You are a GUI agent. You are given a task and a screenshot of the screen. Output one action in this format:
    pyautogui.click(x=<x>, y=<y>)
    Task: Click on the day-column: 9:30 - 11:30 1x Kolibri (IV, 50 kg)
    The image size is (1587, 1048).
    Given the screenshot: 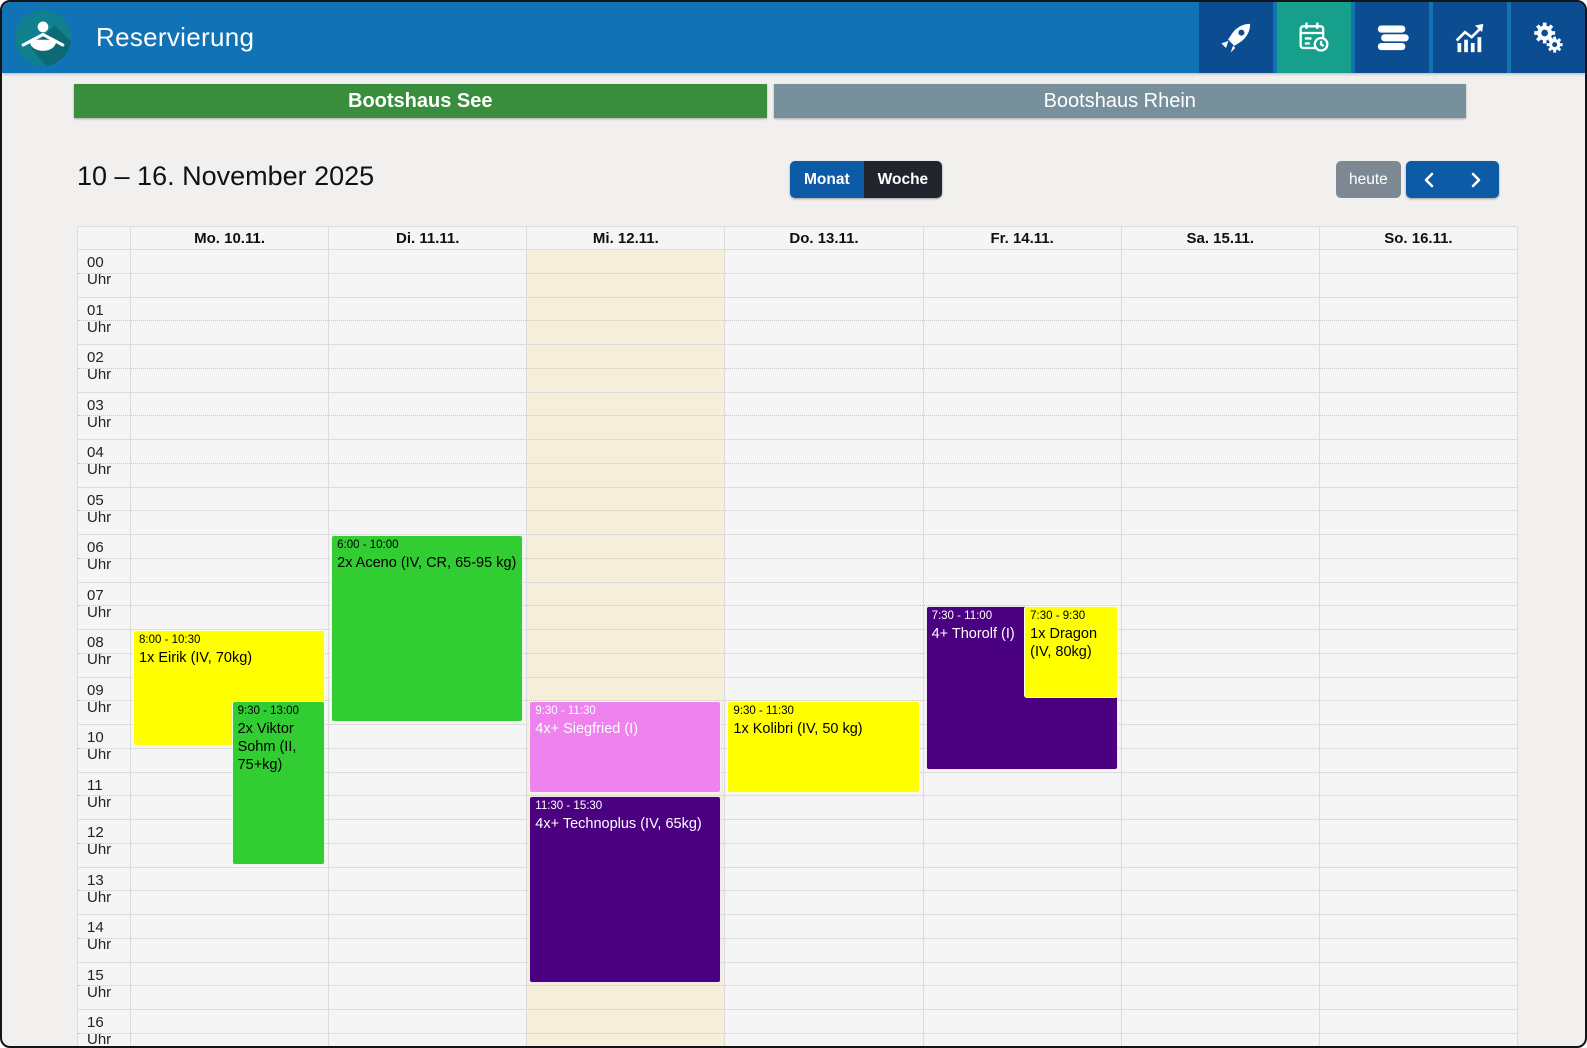 What is the action you would take?
    pyautogui.click(x=823, y=648)
    